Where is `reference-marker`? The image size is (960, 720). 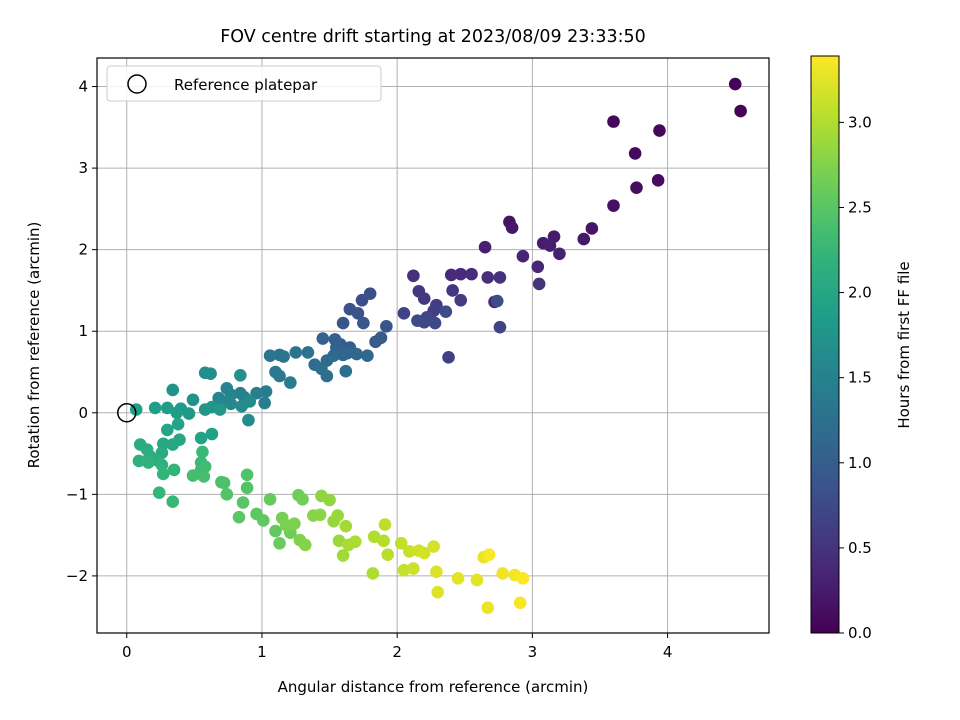
reference-marker is located at coordinates (126, 413).